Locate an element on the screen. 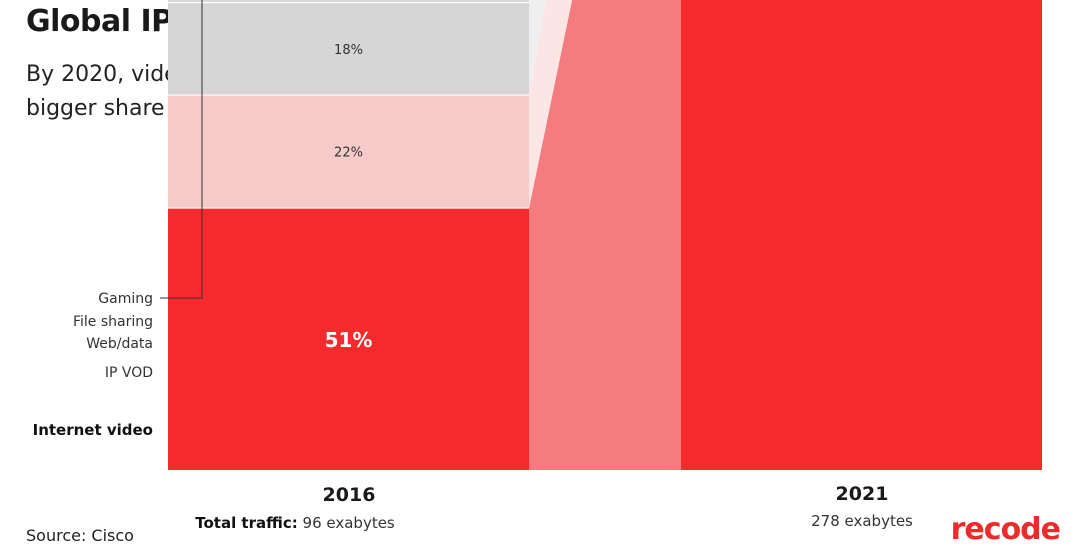  year-label-2021: 2021 is located at coordinates (862, 494).